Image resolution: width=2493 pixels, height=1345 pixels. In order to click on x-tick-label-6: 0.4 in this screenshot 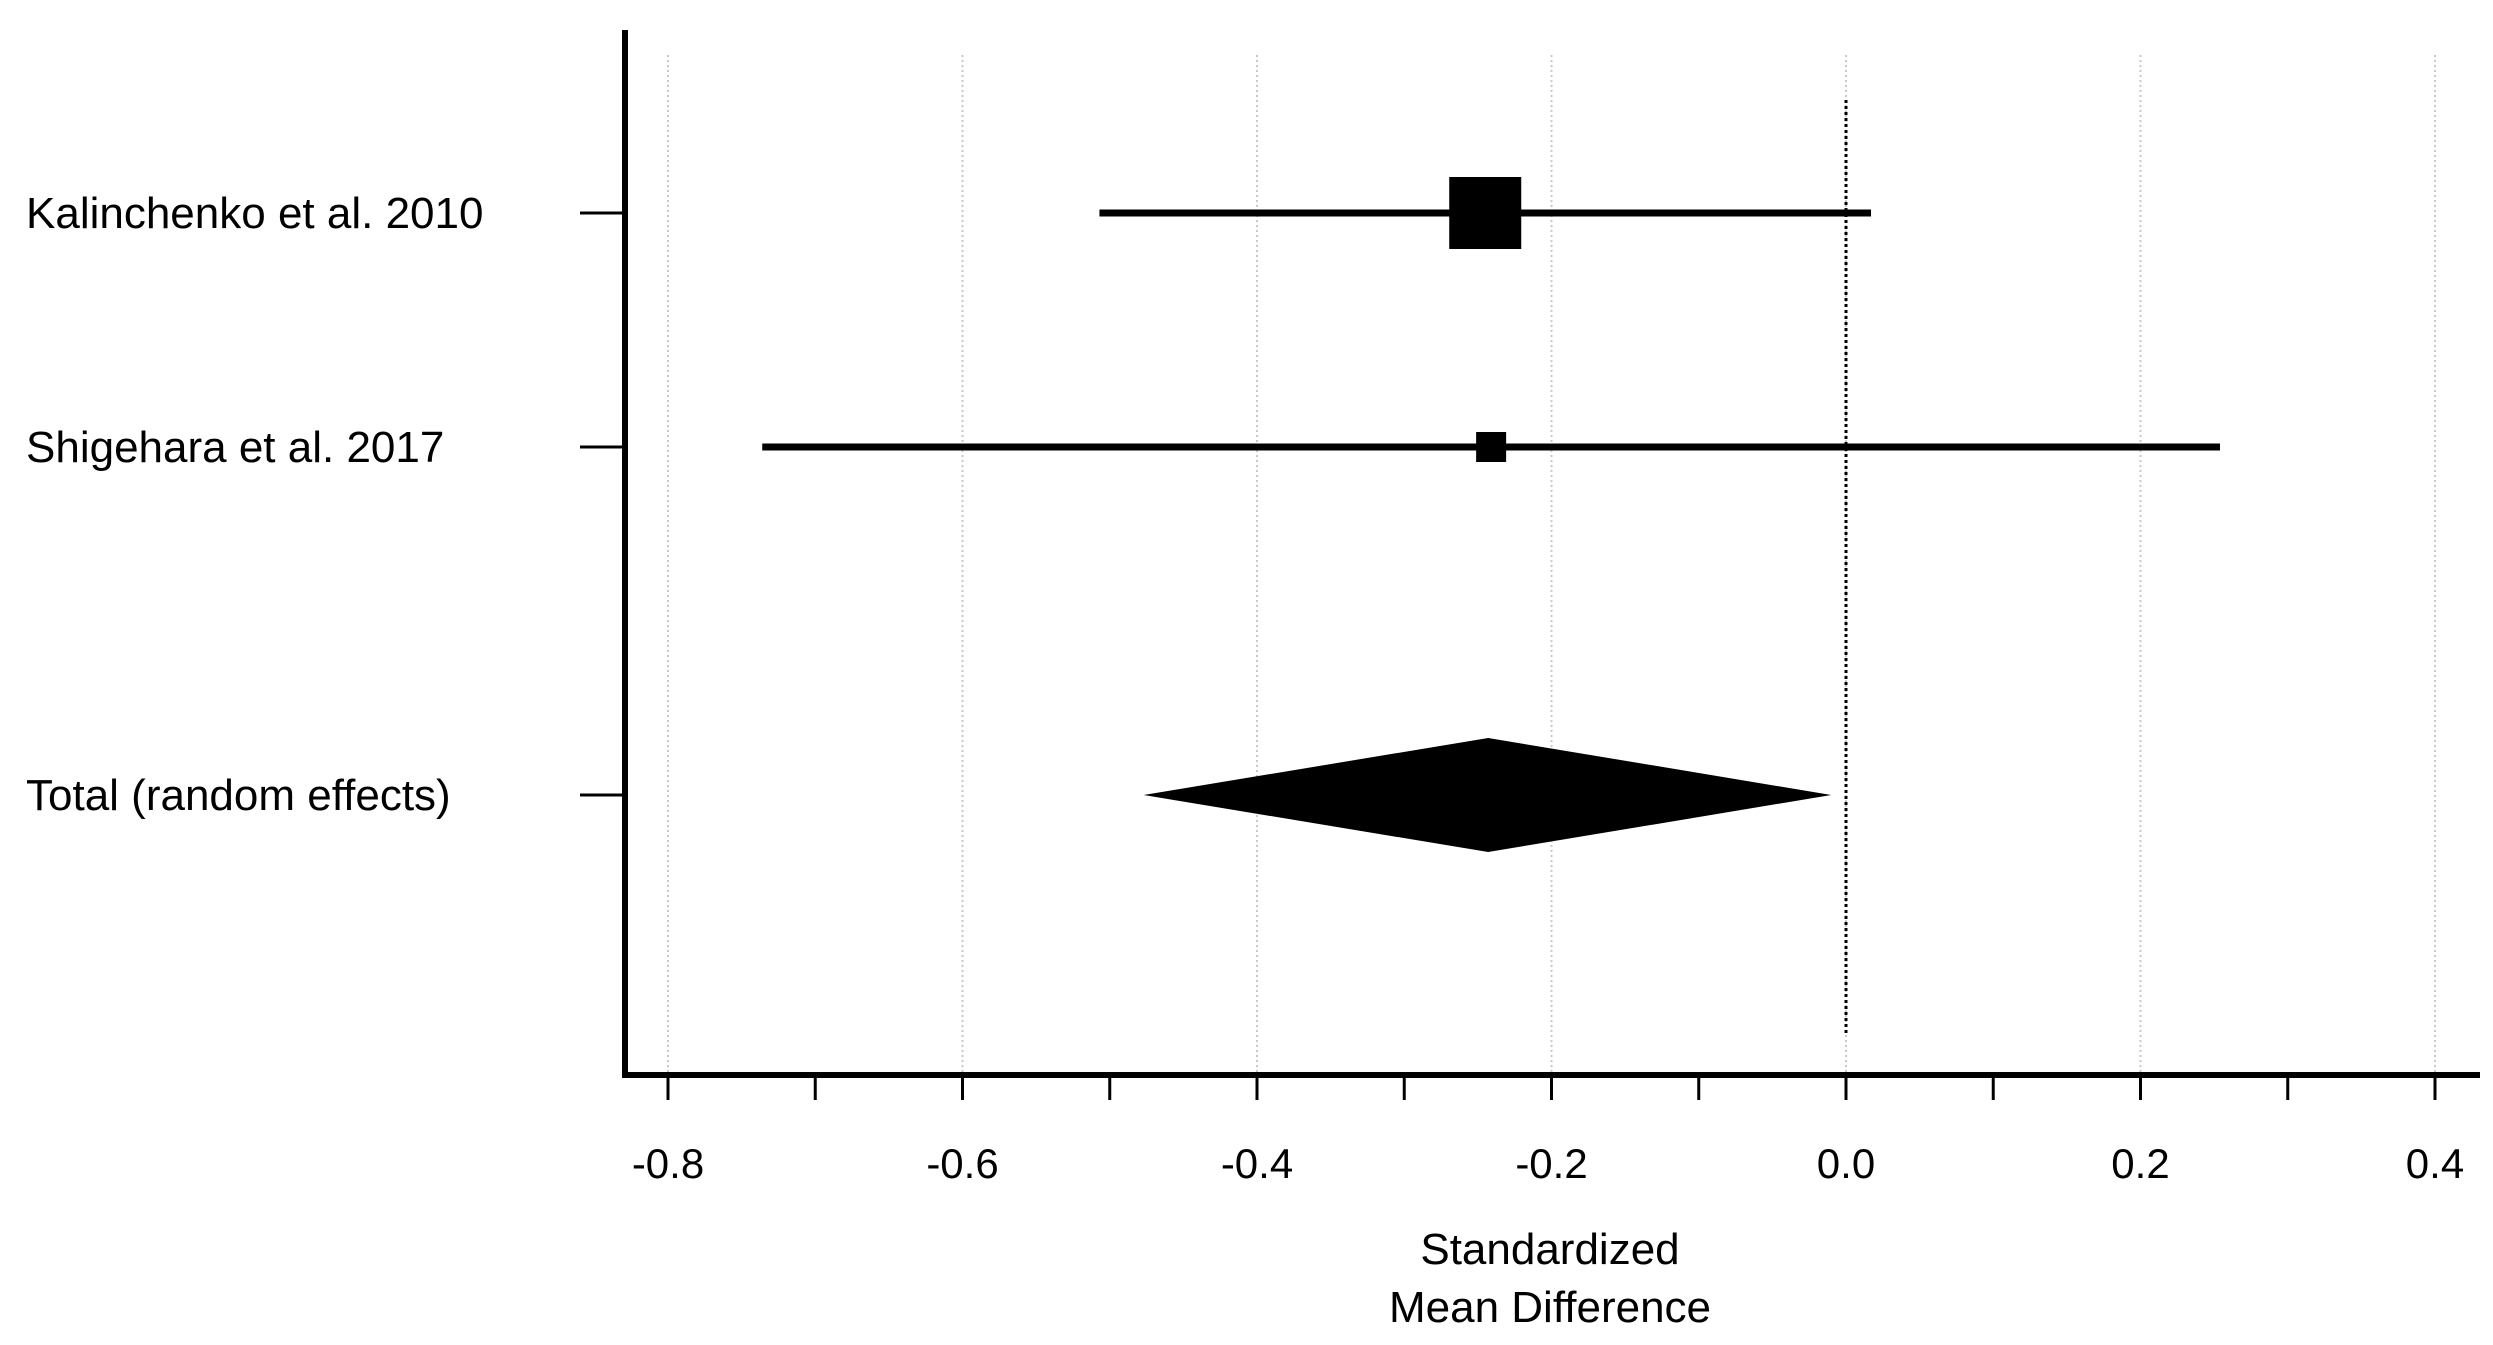, I will do `click(2435, 1163)`.